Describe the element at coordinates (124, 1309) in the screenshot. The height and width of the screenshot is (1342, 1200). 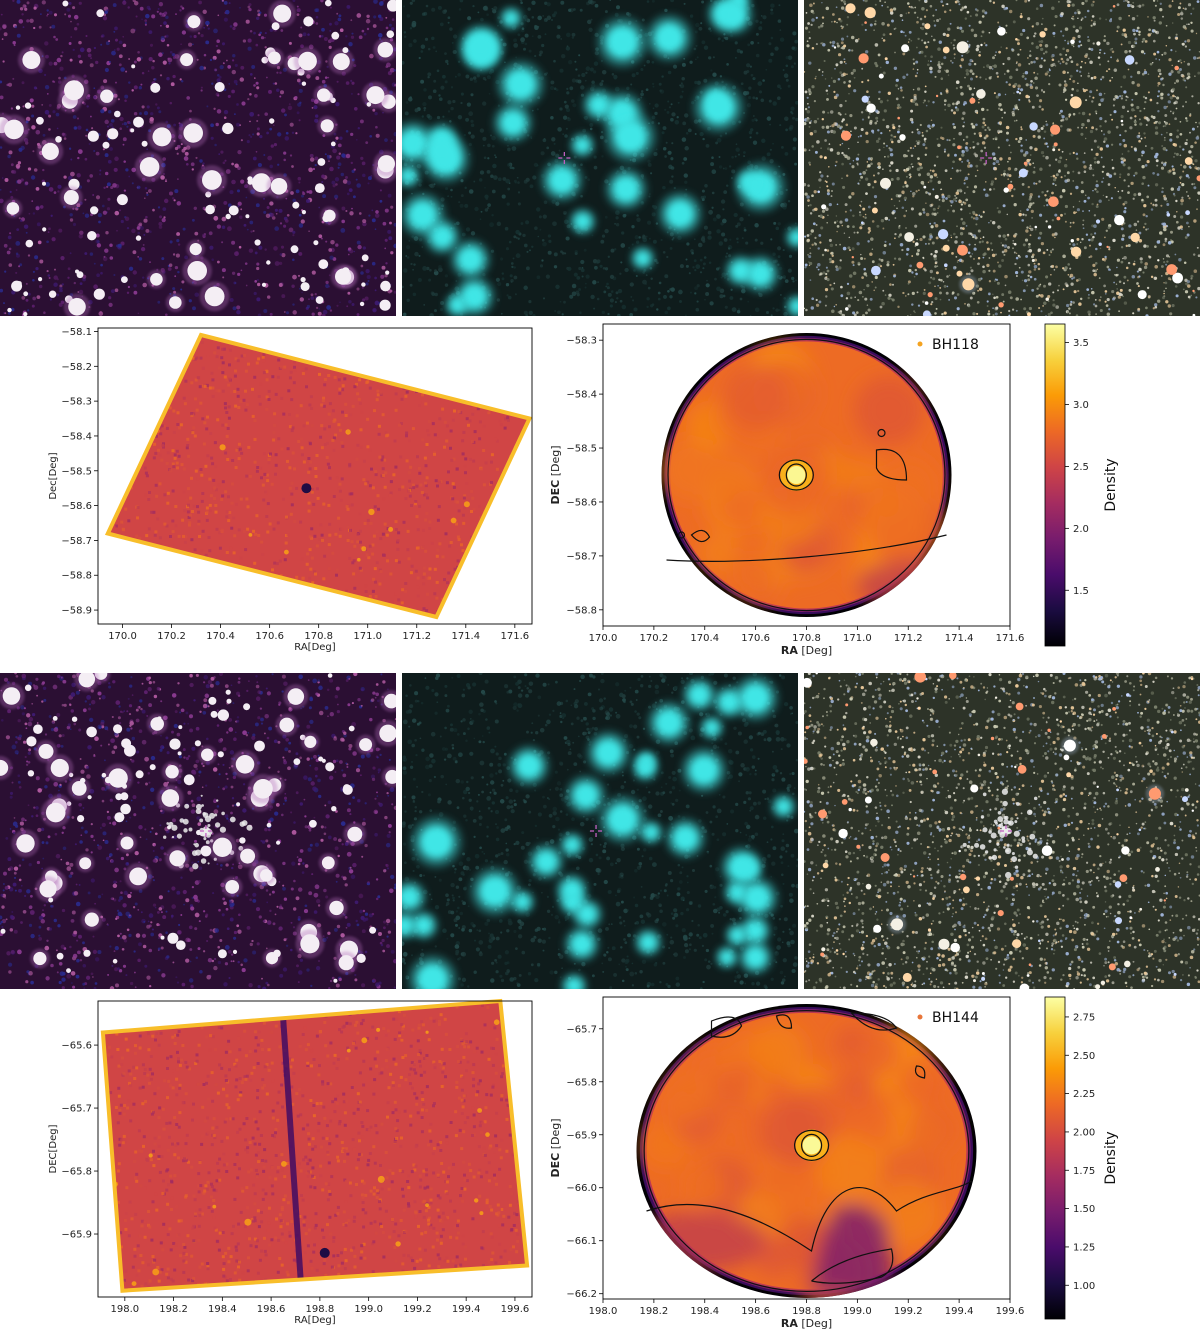
I see `x-tick-label: 198.0` at that location.